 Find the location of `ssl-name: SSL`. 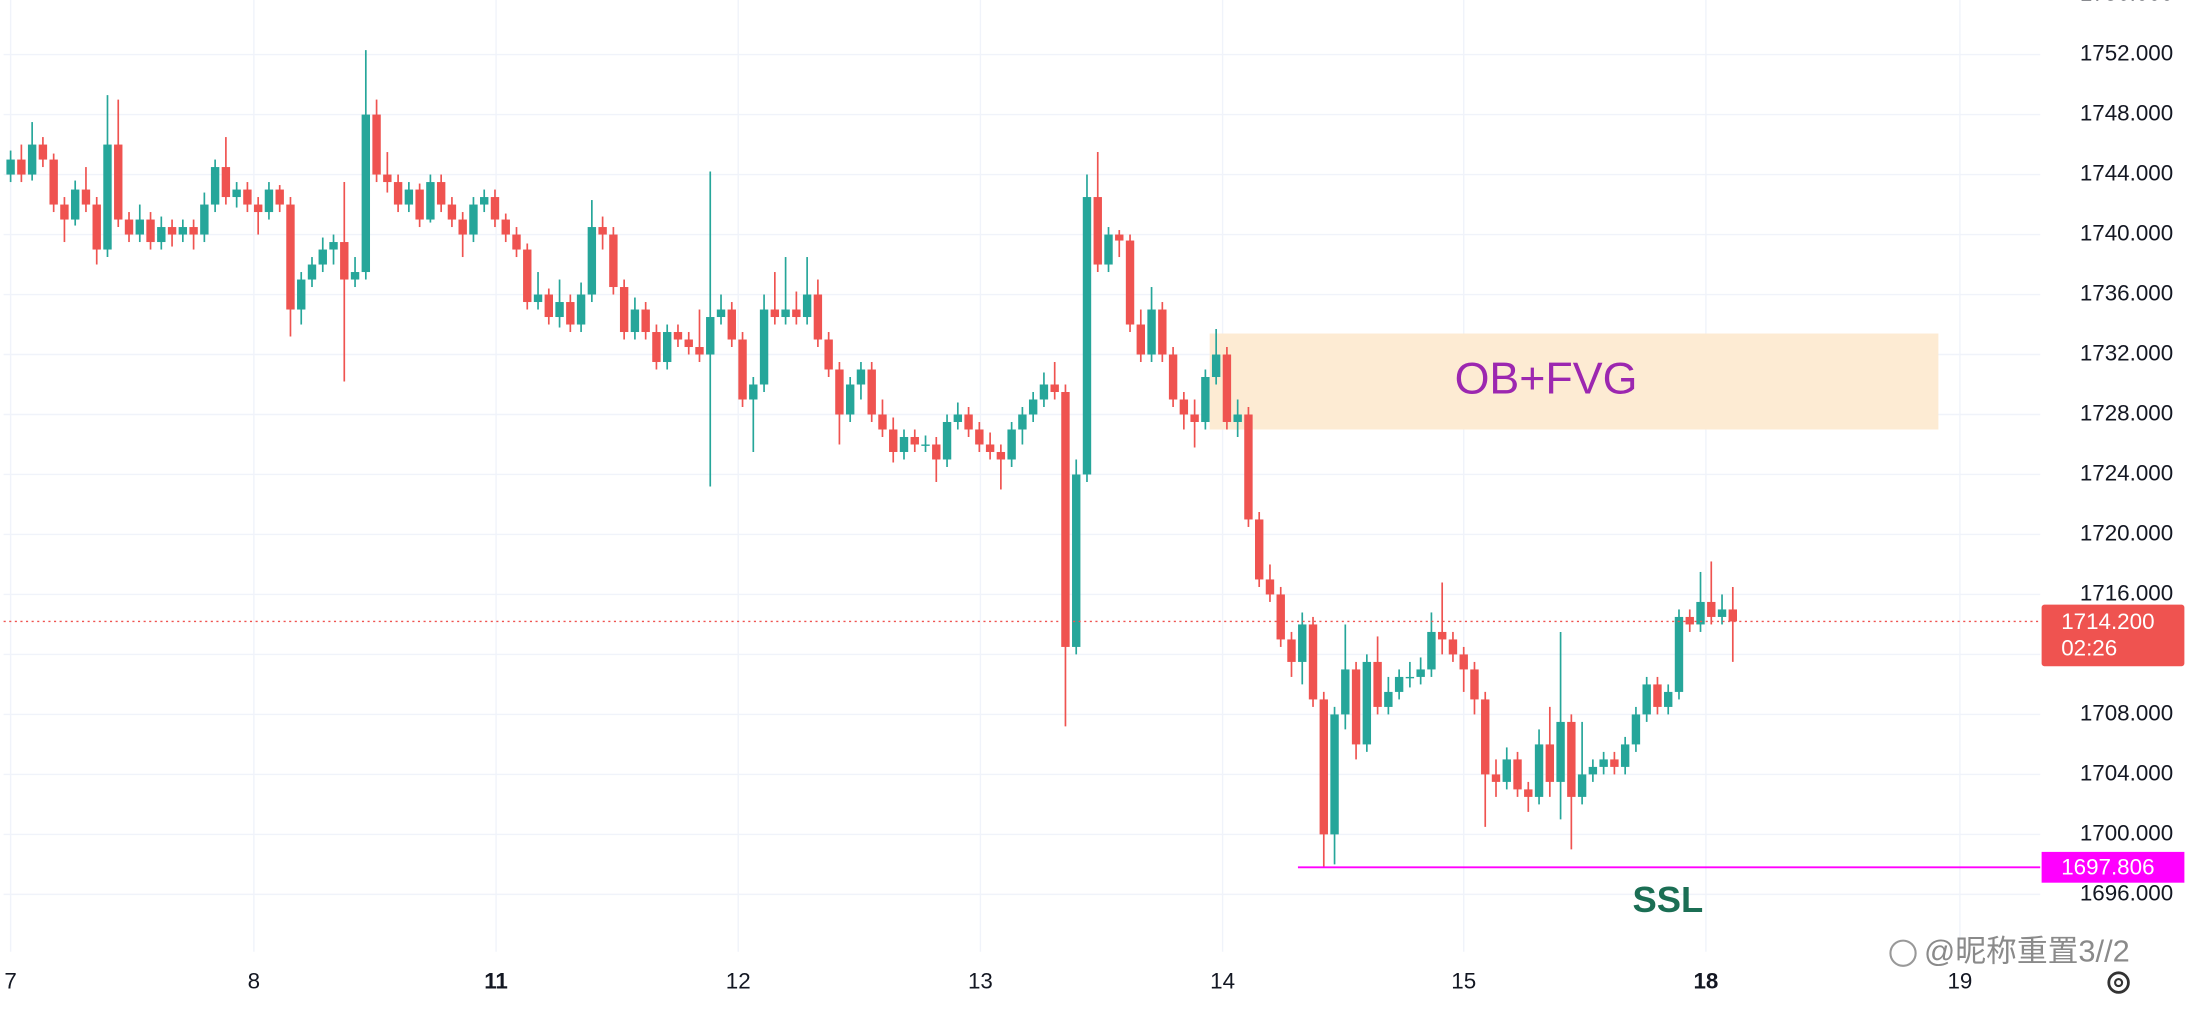

ssl-name: SSL is located at coordinates (1668, 899).